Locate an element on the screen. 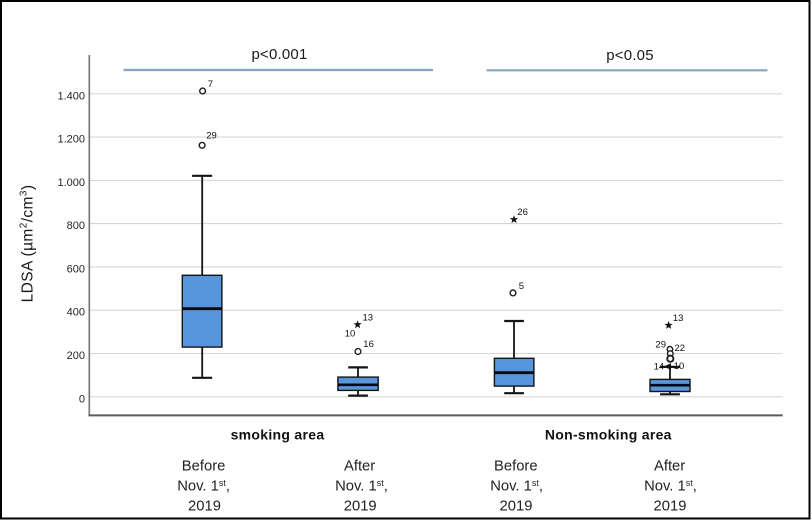  svg-text: 0 is located at coordinates (82, 399).